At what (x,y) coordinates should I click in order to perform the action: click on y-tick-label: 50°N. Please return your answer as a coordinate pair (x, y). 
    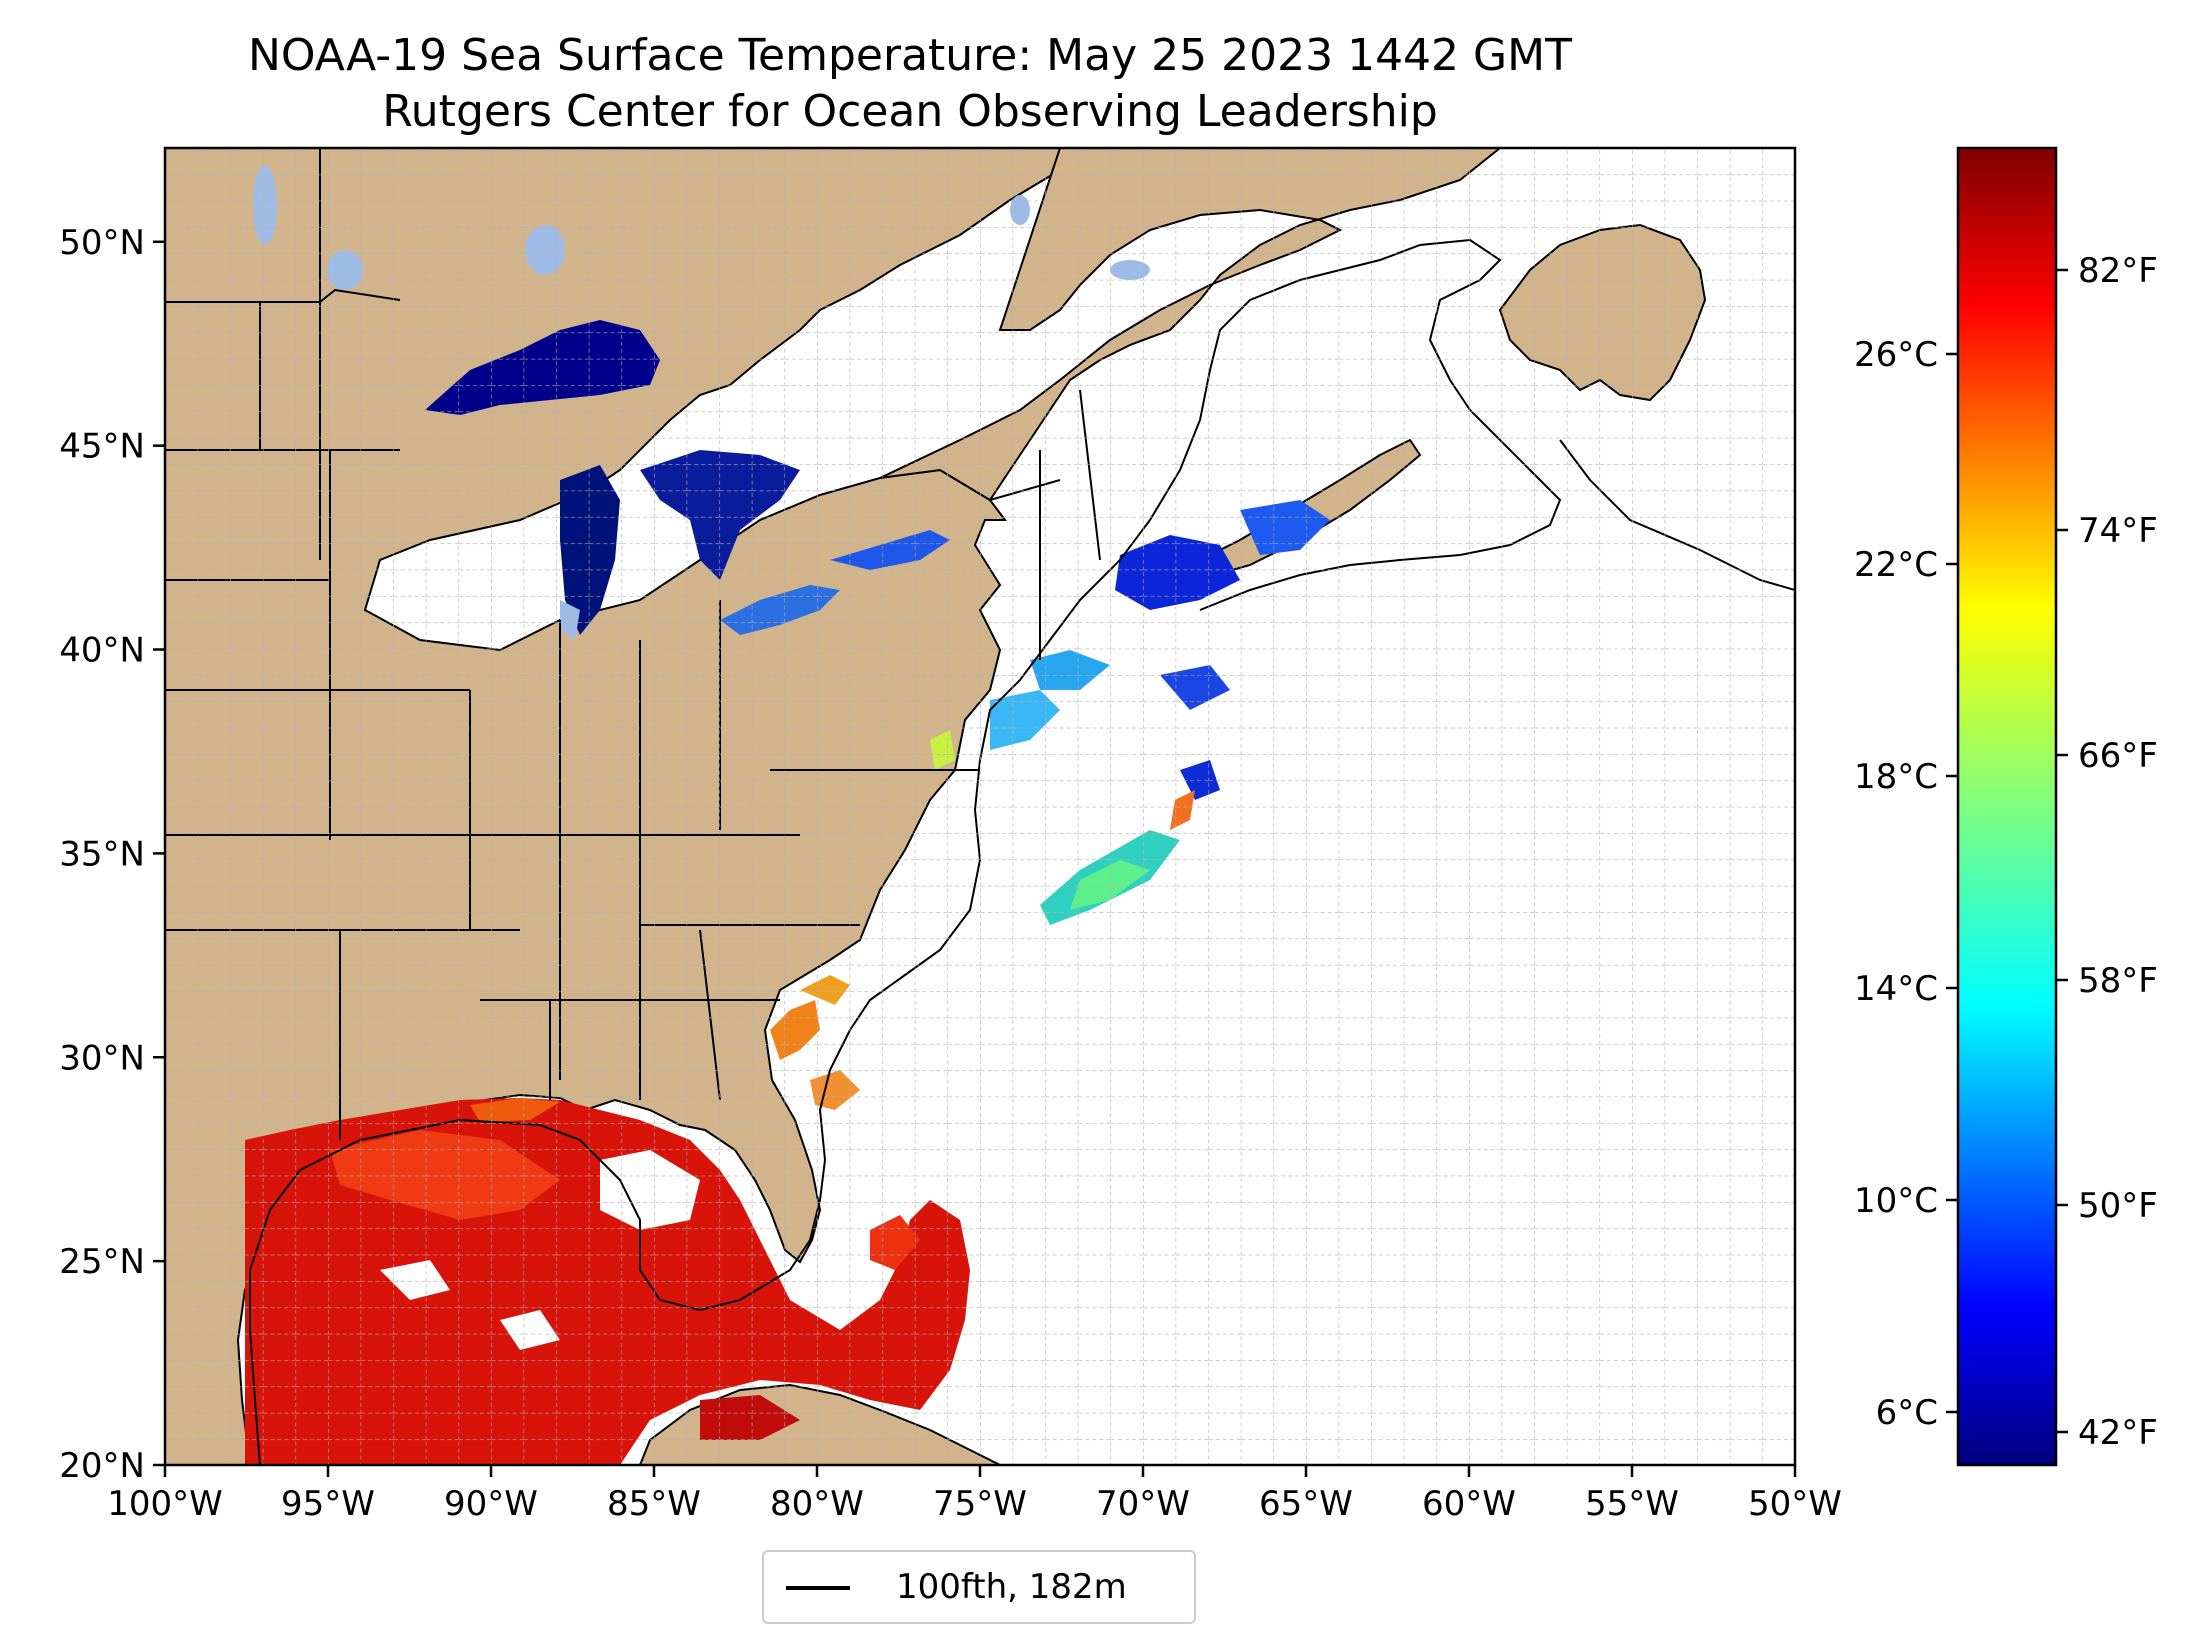
    Looking at the image, I should click on (102, 243).